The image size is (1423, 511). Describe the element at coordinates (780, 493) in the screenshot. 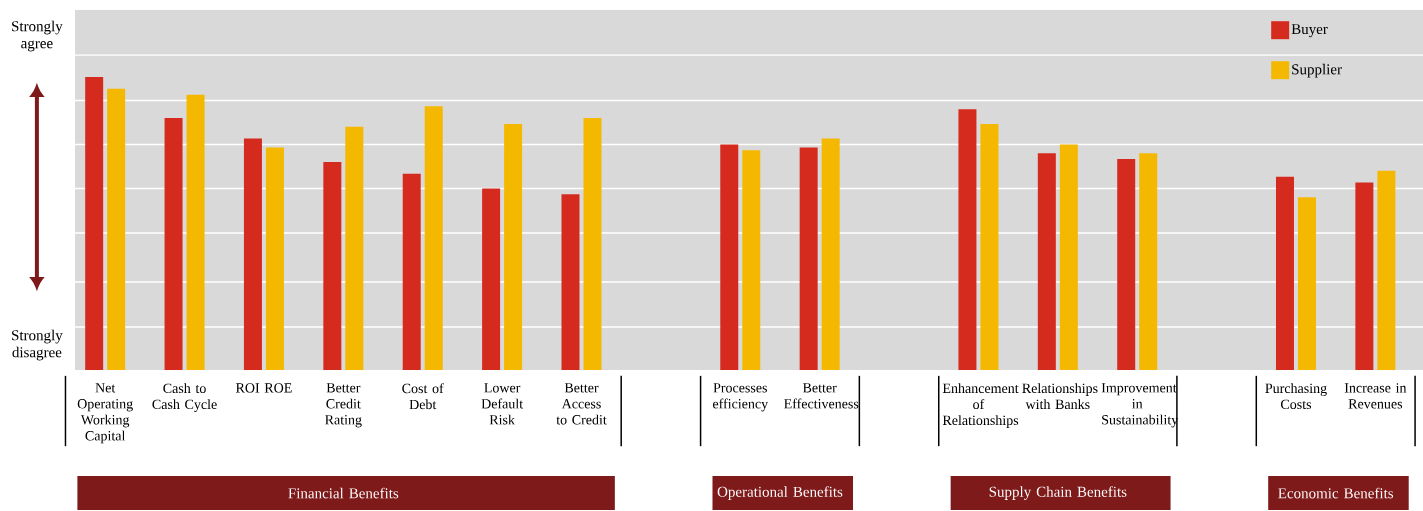

I see `text: Operational Benefits` at that location.